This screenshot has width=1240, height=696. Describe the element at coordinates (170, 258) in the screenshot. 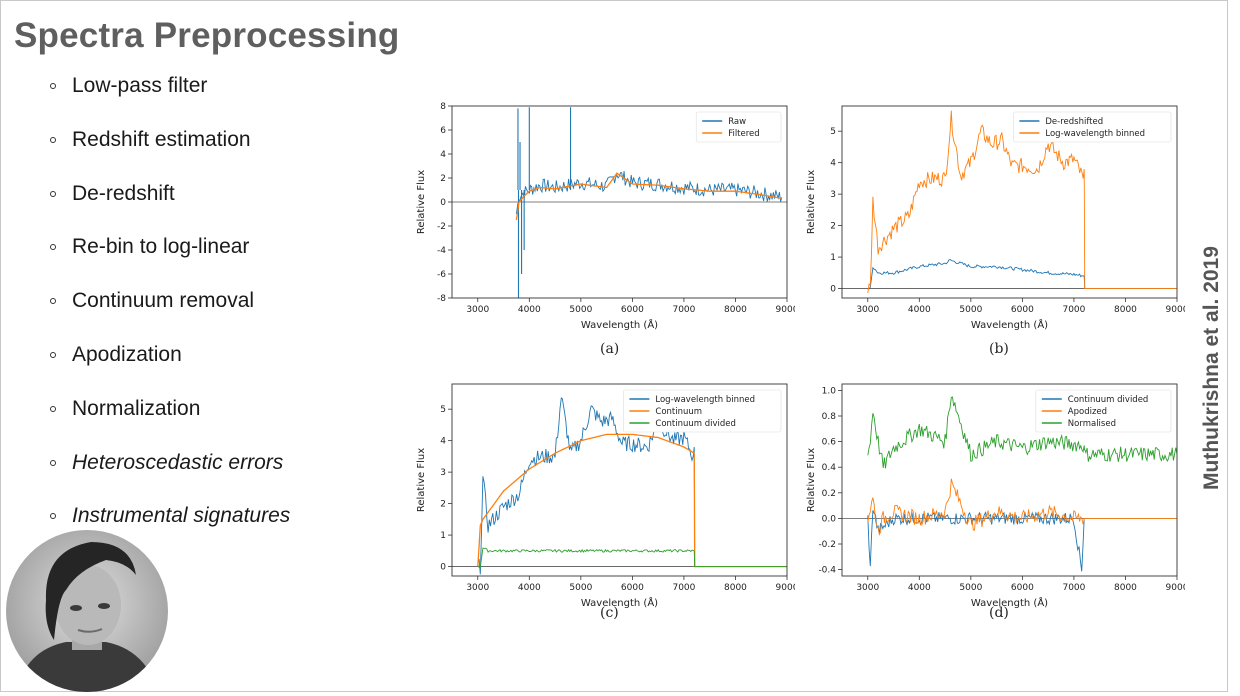

I see `bullet-item: Re-bin to log-linear` at that location.